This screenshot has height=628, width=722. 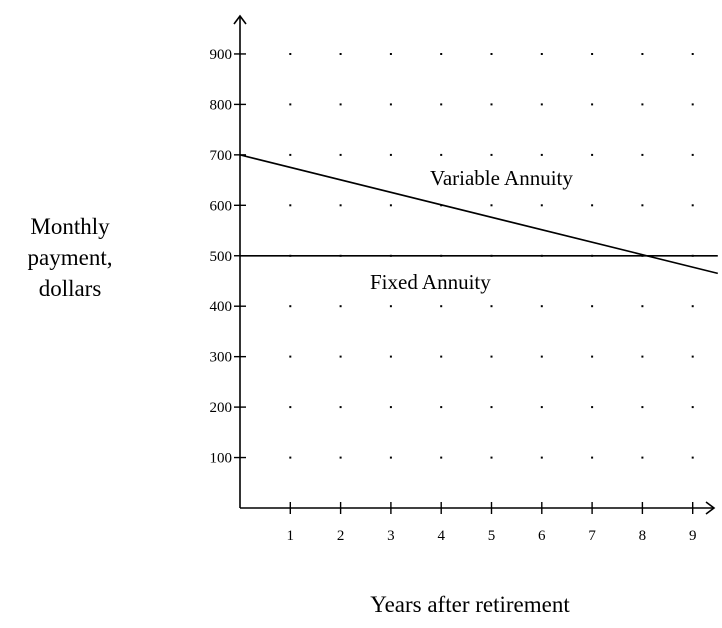 I want to click on x-tick-label: 4, so click(x=441, y=536).